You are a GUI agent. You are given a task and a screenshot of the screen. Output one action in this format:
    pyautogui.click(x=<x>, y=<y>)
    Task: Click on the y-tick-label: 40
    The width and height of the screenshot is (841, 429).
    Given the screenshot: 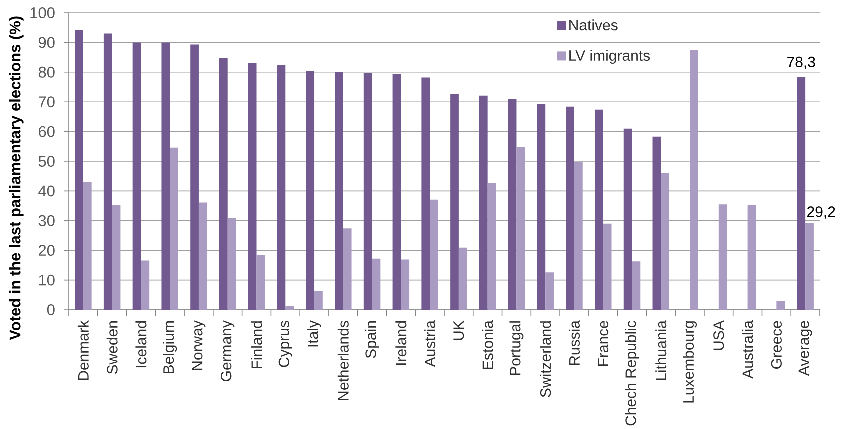 What is the action you would take?
    pyautogui.click(x=46, y=191)
    